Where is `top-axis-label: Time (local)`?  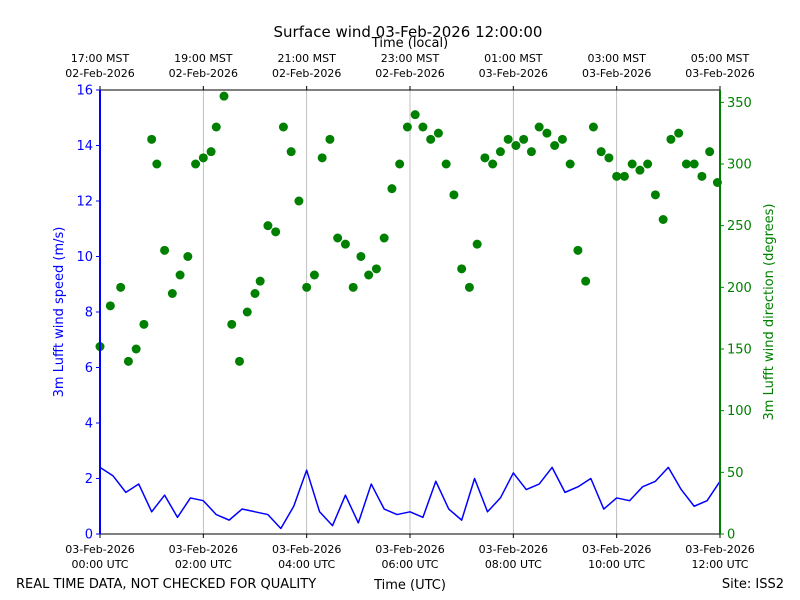 top-axis-label: Time (local) is located at coordinates (409, 43).